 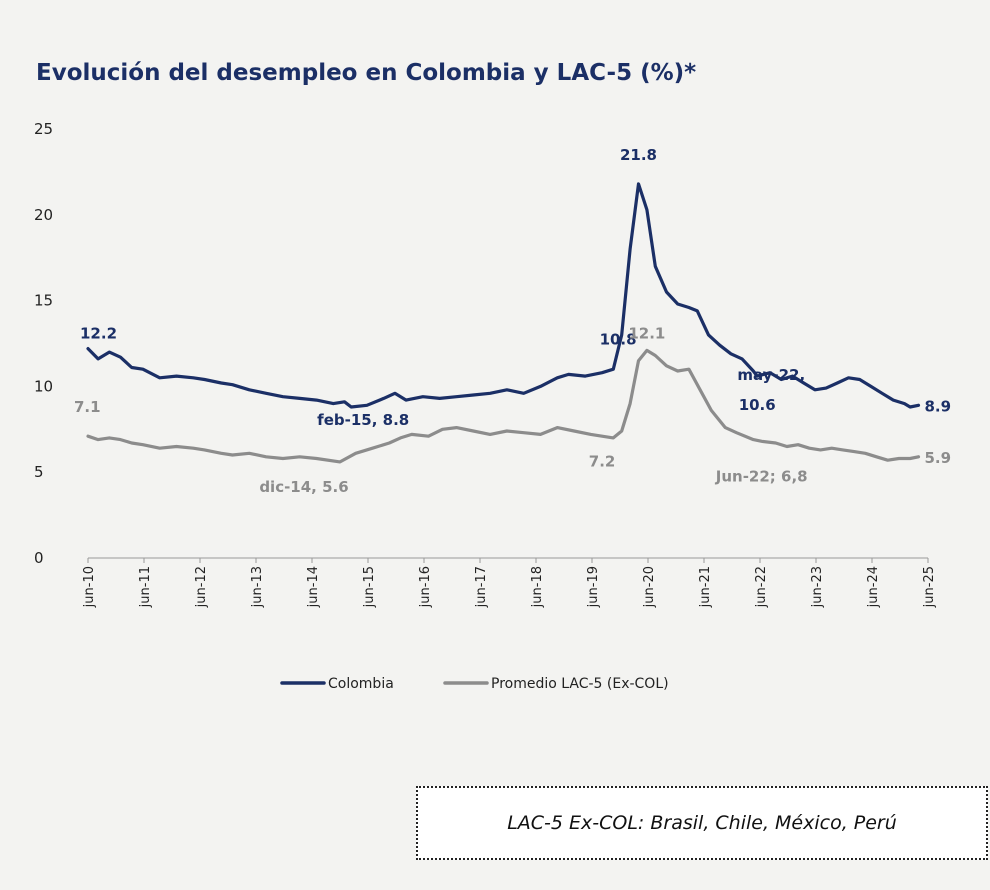 What do you see at coordinates (761, 476) in the screenshot?
I see `data-label: Jun-22; 6,8` at bounding box center [761, 476].